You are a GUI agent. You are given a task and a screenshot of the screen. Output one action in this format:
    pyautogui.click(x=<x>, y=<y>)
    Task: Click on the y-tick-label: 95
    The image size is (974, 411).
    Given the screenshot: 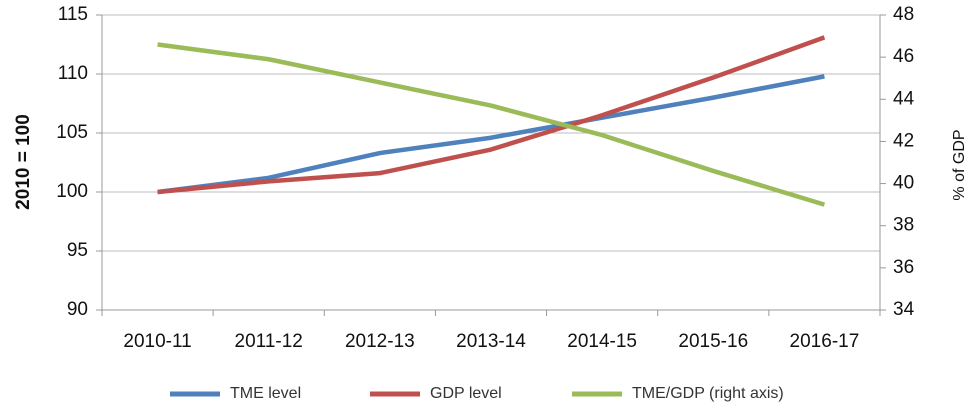 What is the action you would take?
    pyautogui.click(x=77, y=250)
    